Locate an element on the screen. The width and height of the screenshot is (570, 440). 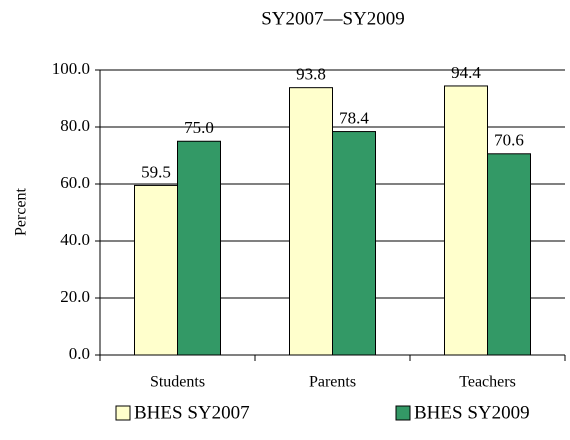
y-tick-label: 40.0 is located at coordinates (75, 239).